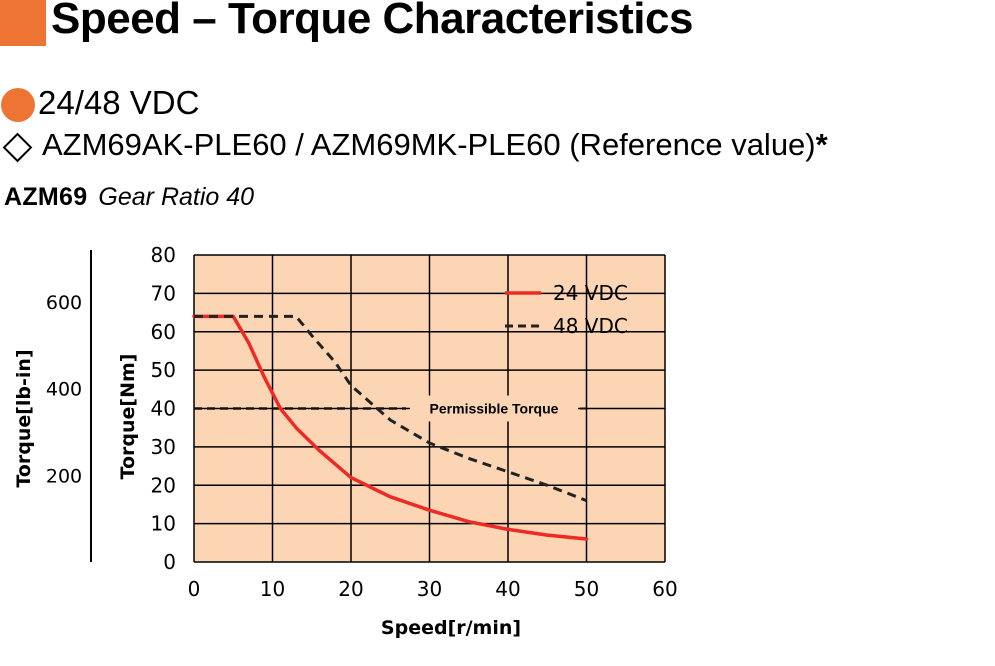 The height and width of the screenshot is (666, 995). I want to click on secondary-tick-label-1: 400, so click(64, 390).